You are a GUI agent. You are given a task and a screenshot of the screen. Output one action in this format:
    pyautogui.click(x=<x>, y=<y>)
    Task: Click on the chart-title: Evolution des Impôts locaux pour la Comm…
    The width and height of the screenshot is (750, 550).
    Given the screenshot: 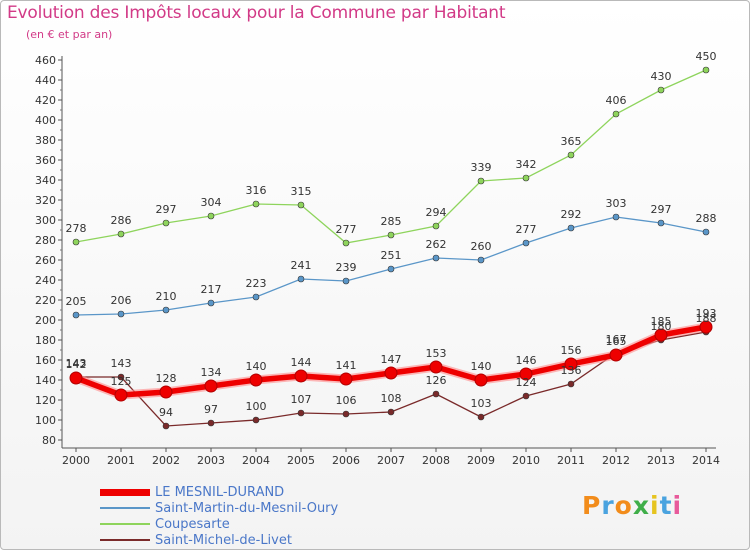 What is the action you would take?
    pyautogui.click(x=256, y=13)
    